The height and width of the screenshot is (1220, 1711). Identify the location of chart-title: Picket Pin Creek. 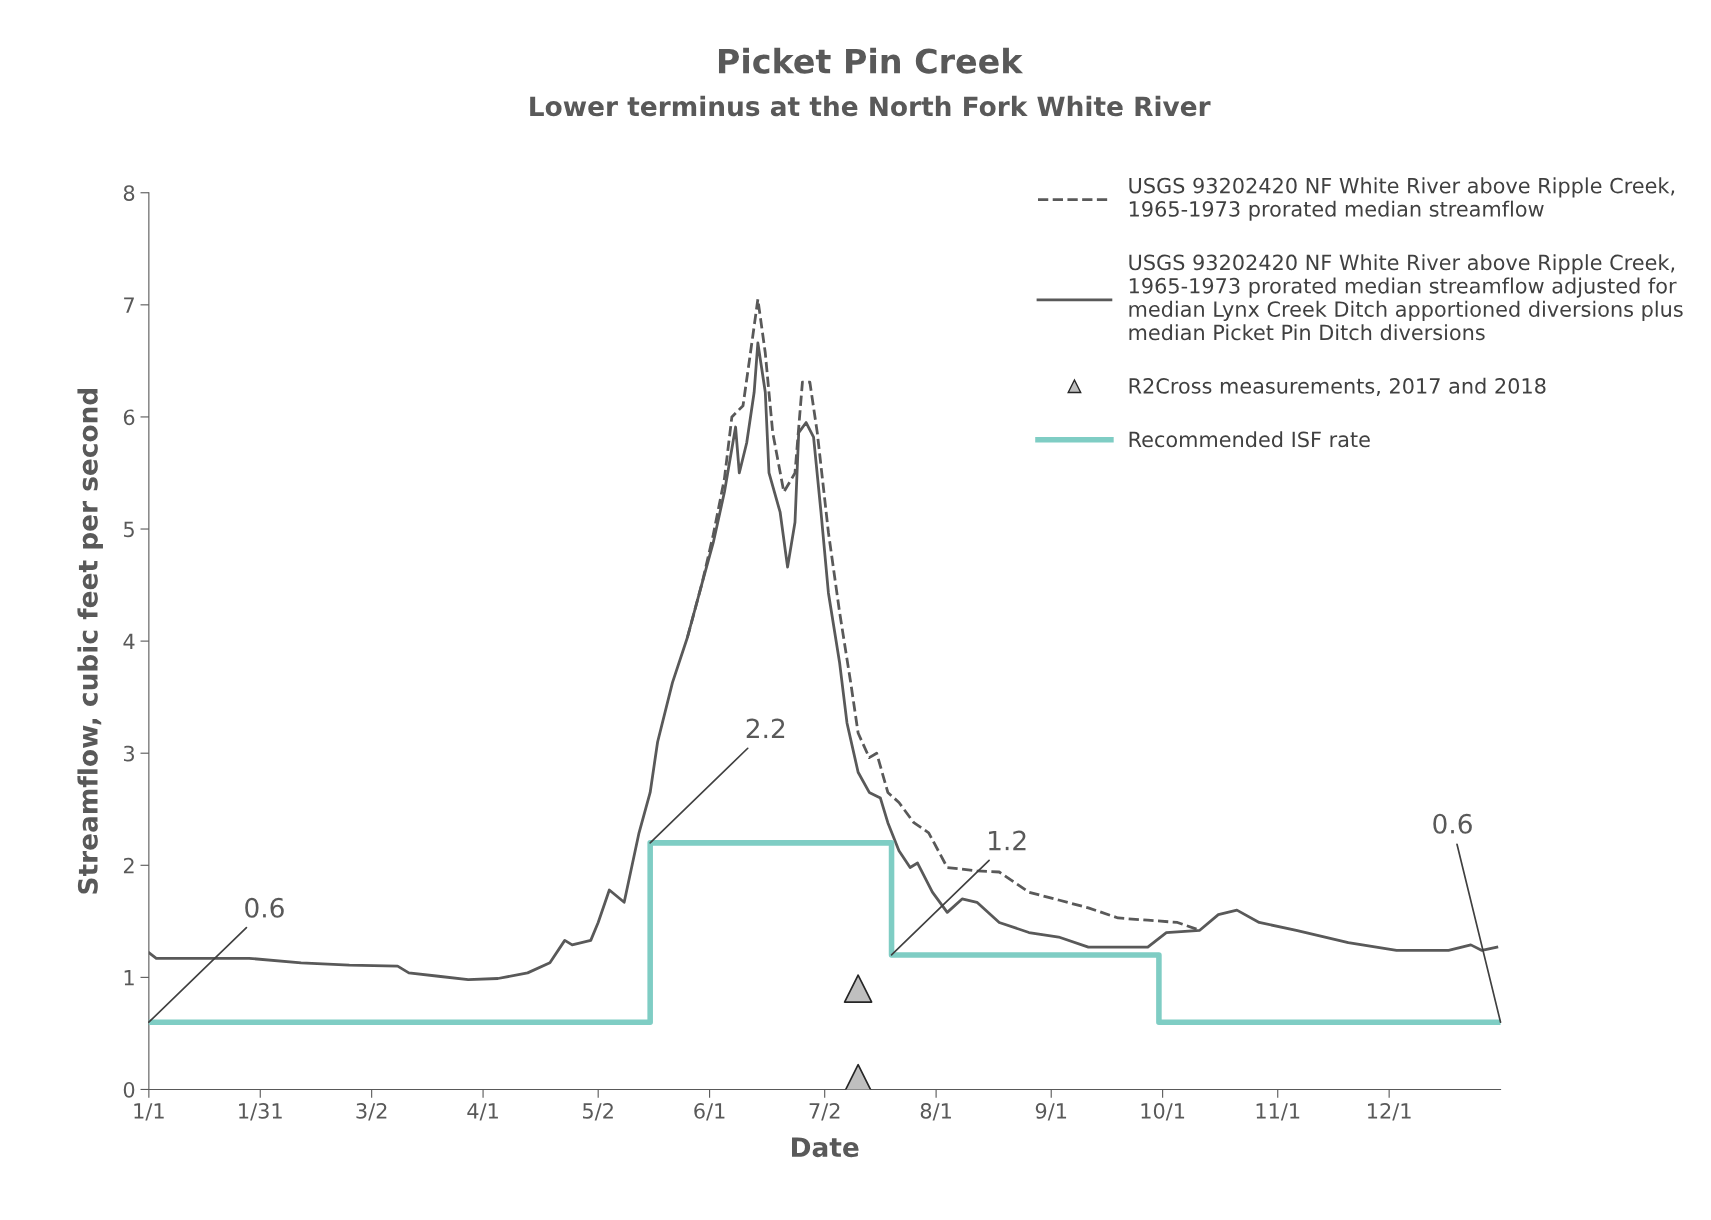
(871, 60).